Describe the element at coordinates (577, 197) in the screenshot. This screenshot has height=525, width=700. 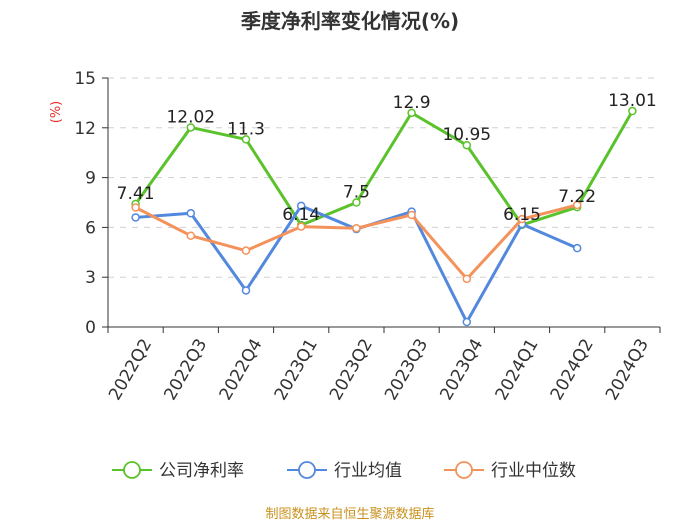
I see `data-label: 7.22` at that location.